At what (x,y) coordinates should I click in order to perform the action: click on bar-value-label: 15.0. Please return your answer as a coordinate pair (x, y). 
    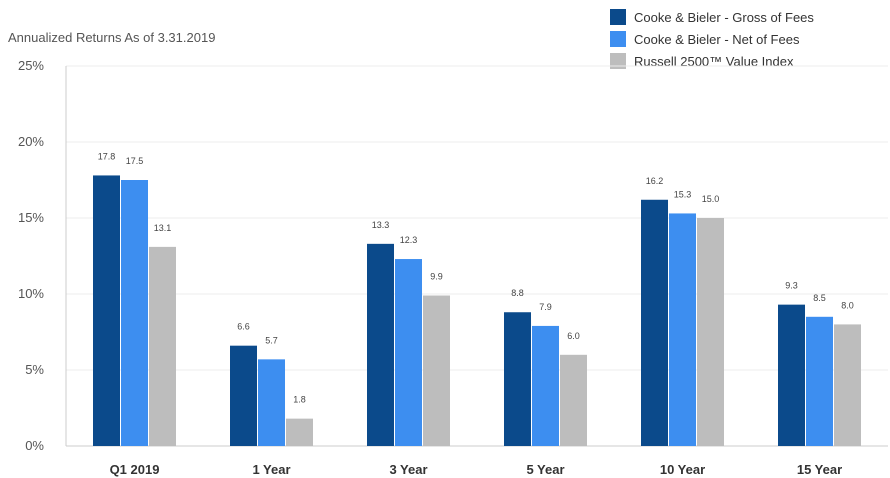
    Looking at the image, I should click on (711, 199).